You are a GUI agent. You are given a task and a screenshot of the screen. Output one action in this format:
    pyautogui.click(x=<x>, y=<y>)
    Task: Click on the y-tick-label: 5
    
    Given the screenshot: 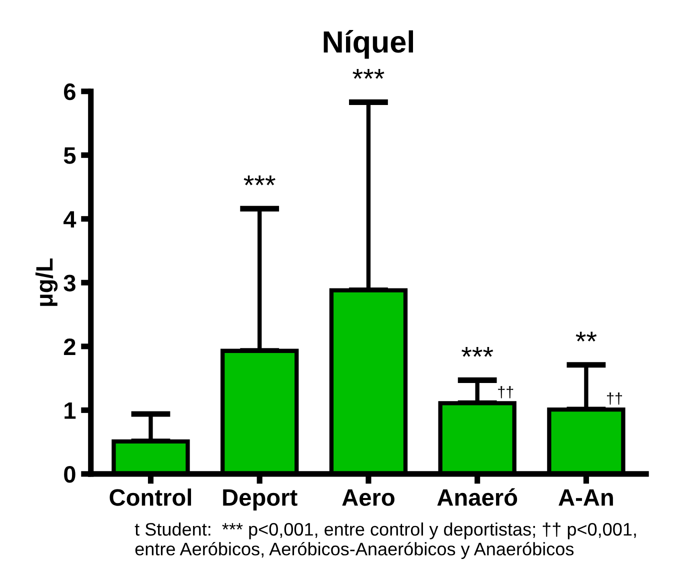 What is the action you would take?
    pyautogui.click(x=70, y=155)
    